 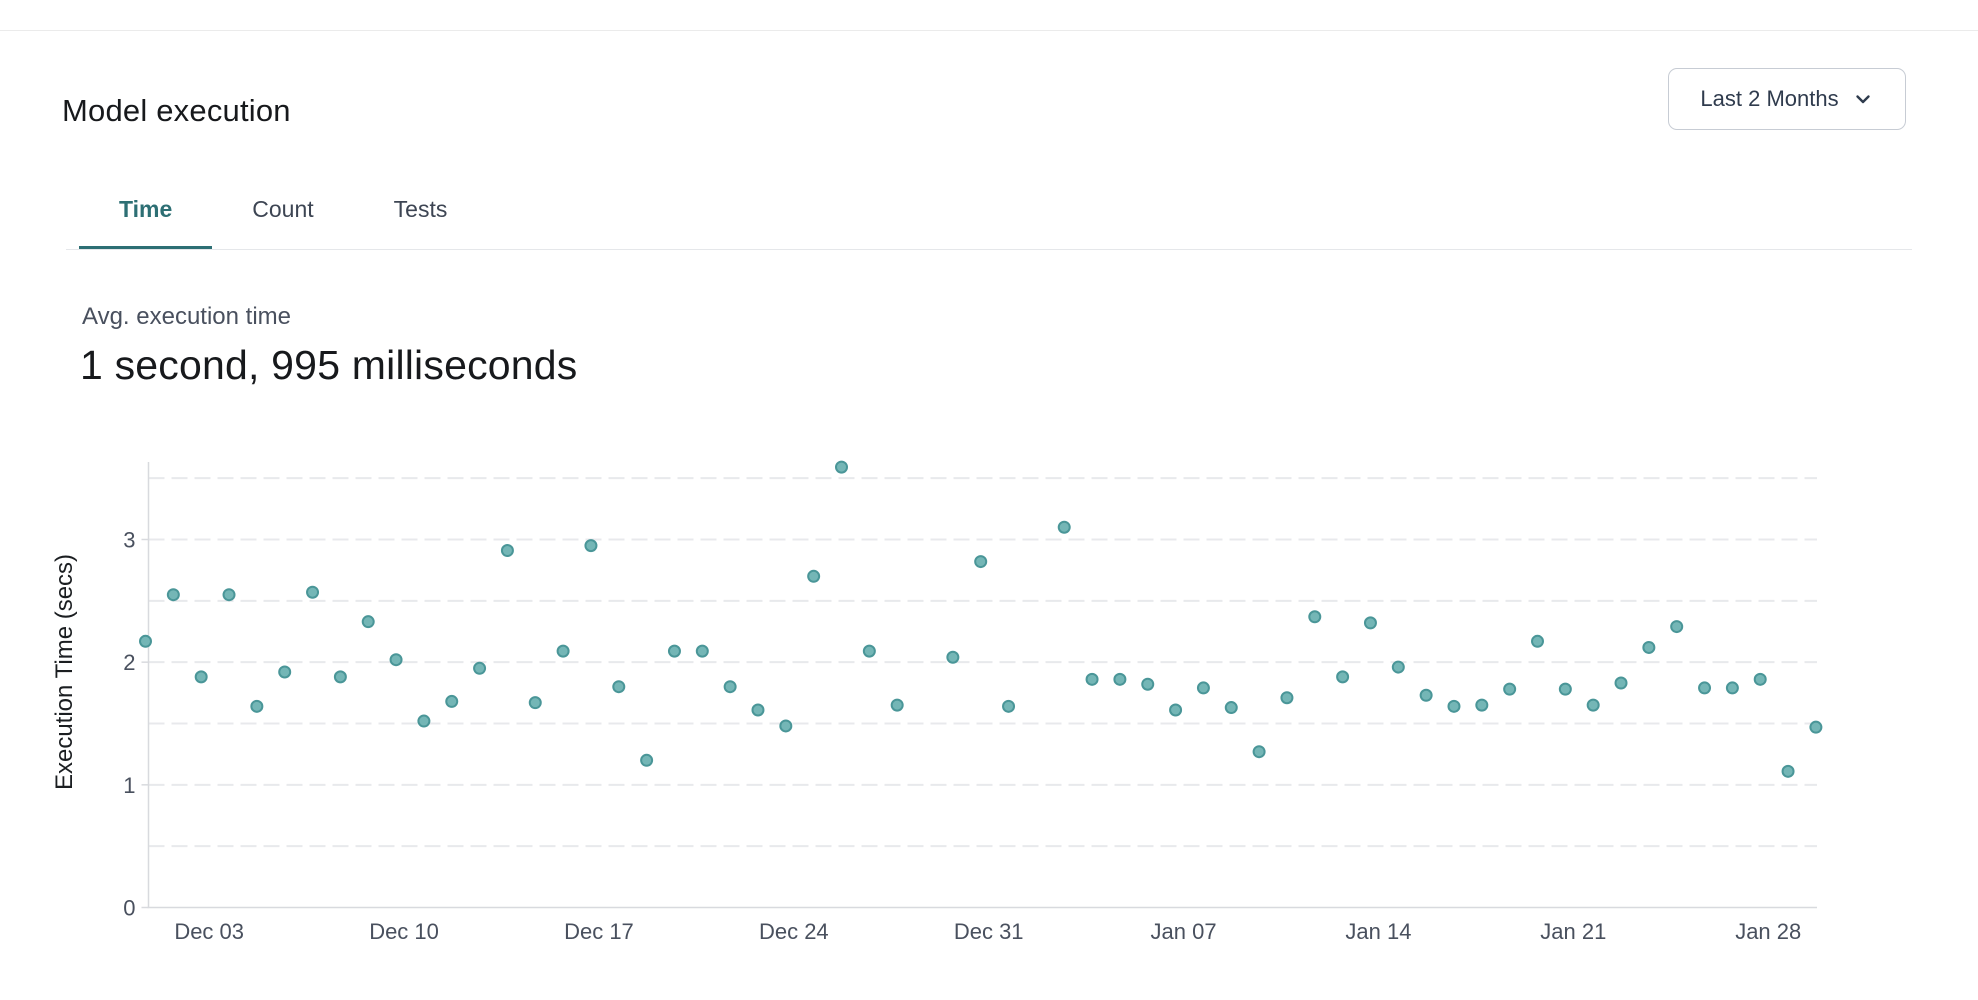 I want to click on x-tick-label: Jan 14, so click(x=1378, y=931).